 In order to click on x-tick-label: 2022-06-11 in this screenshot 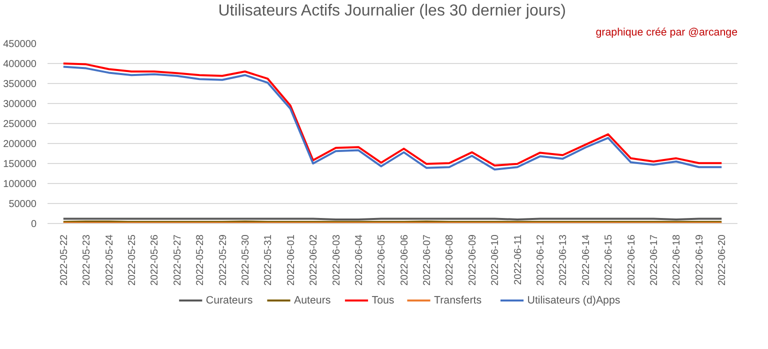, I will do `click(518, 259)`.